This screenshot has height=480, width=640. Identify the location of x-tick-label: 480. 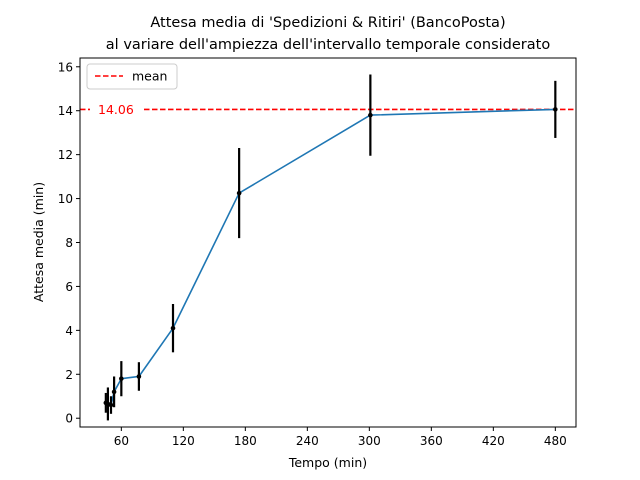
(555, 441).